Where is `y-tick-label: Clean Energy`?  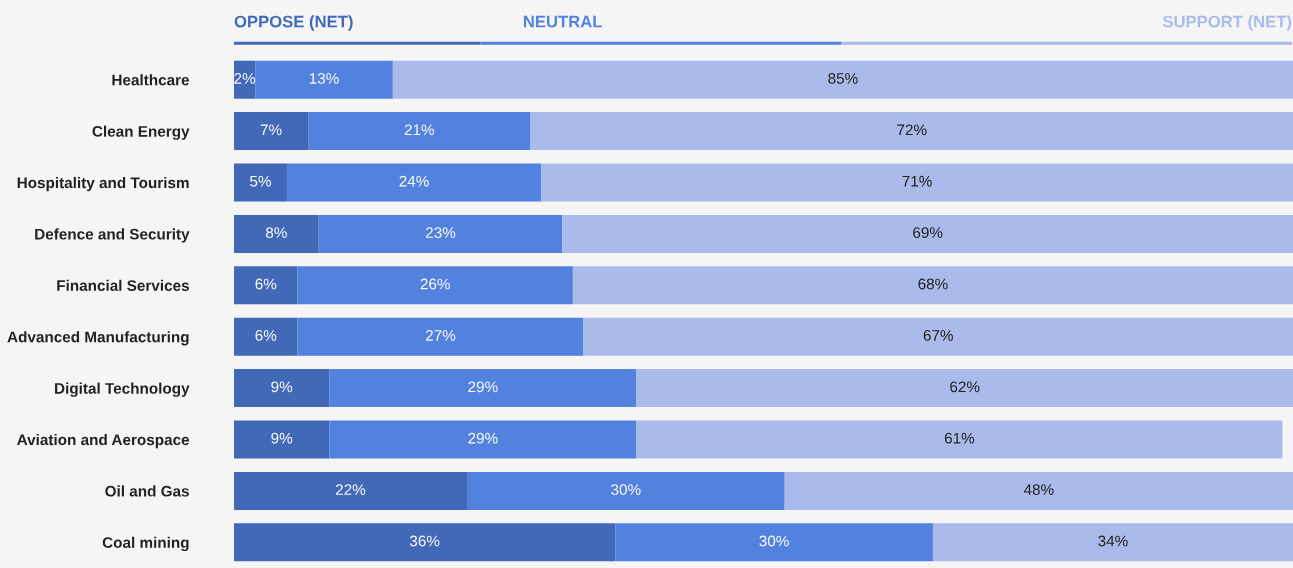 y-tick-label: Clean Energy is located at coordinates (141, 132).